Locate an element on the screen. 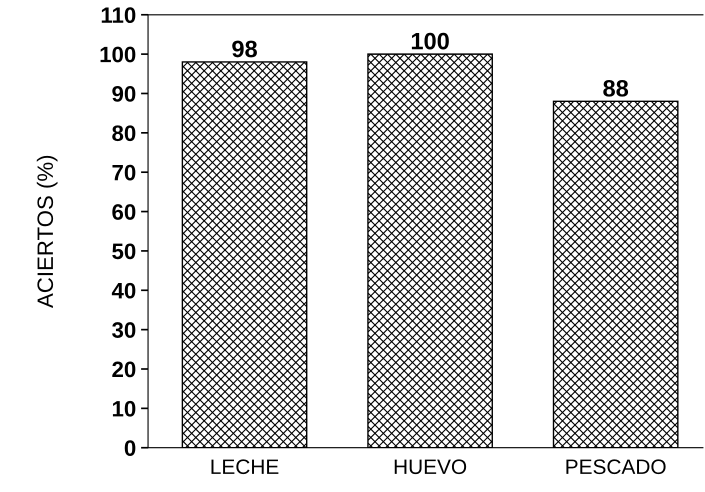 This screenshot has width=705, height=492. y-tick-label: 100 is located at coordinates (118, 54).